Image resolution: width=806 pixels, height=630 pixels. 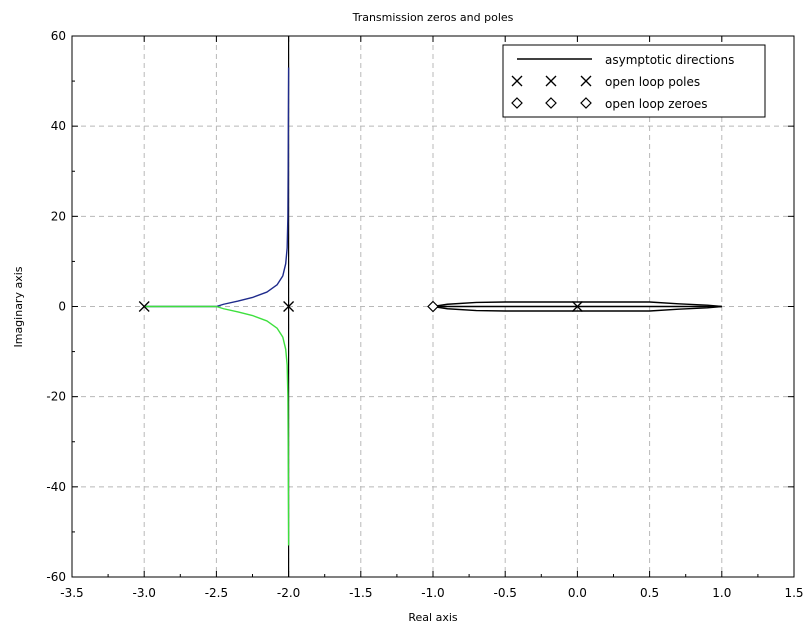 I want to click on x-tick-label: -0.5, so click(x=504, y=593).